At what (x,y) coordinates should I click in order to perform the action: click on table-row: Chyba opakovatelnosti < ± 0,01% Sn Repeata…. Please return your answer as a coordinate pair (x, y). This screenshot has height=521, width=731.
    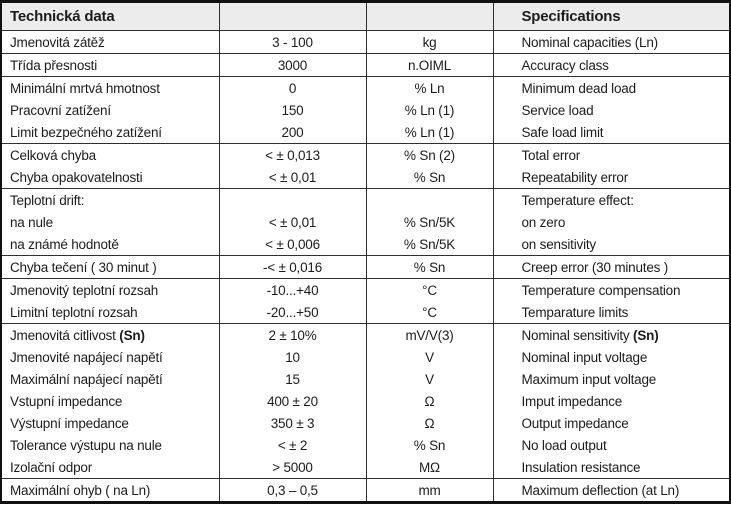
    Looking at the image, I should click on (365, 177).